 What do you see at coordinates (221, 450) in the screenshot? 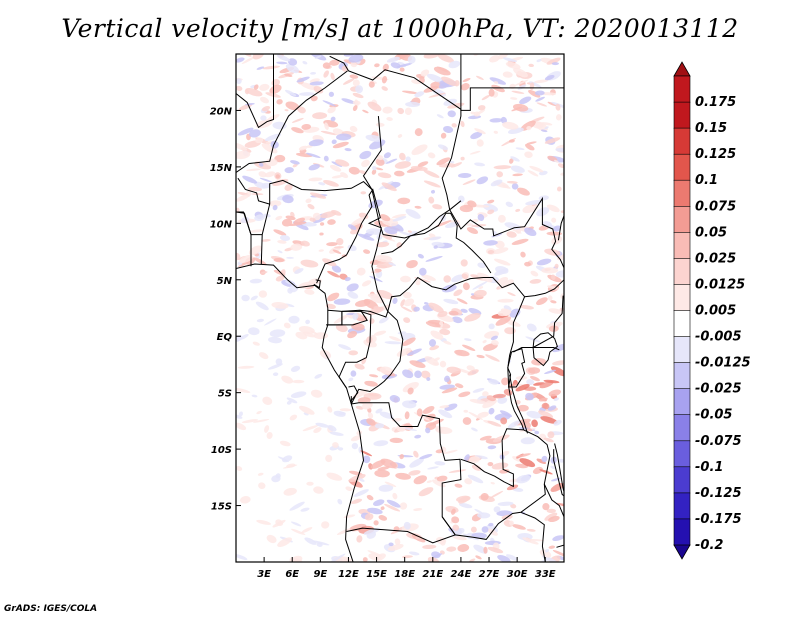
I see `lat-tick-label: 10S` at bounding box center [221, 450].